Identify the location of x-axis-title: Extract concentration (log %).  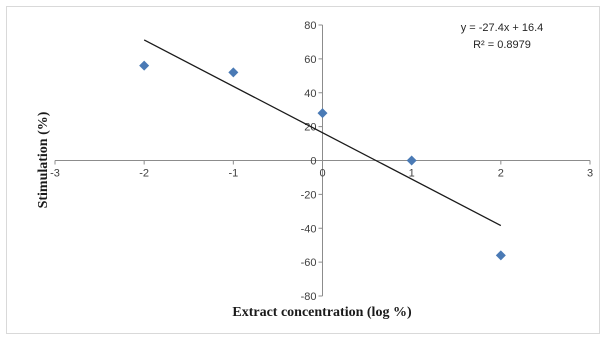
(322, 312).